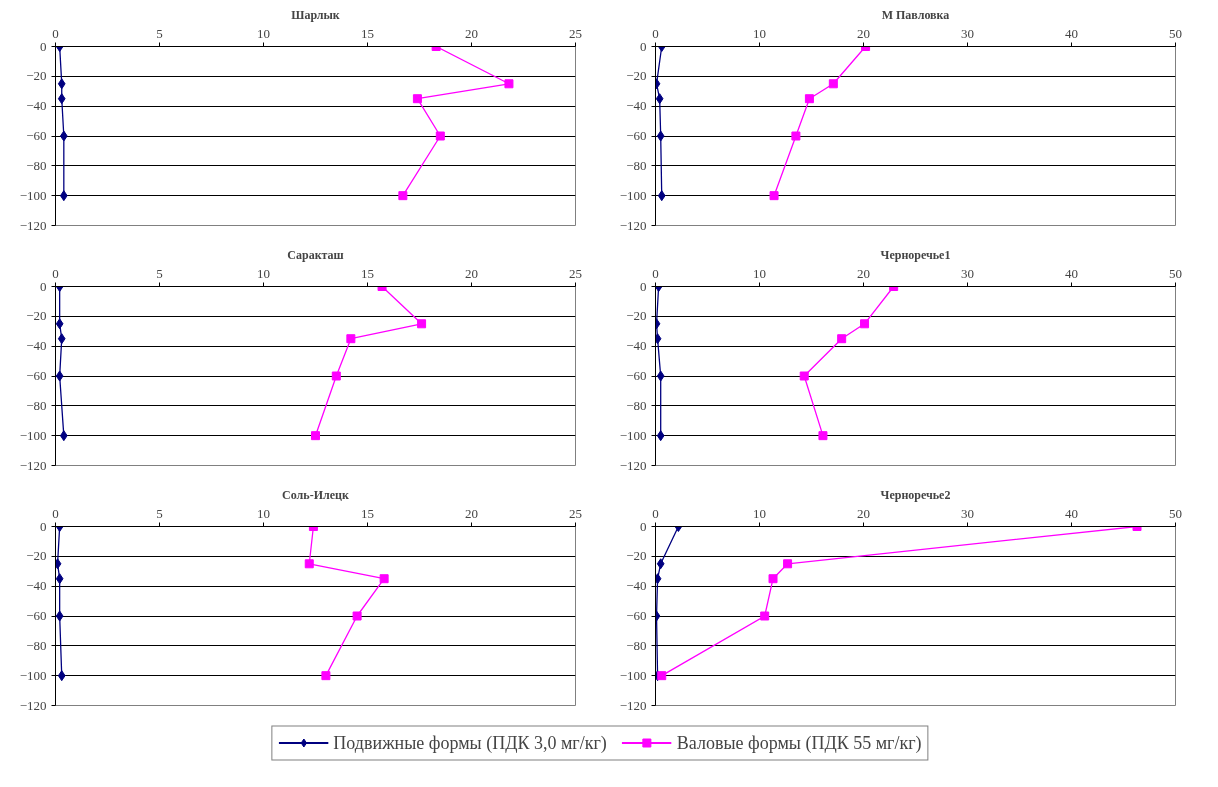 Image resolution: width=1218 pixels, height=787 pixels. I want to click on chart-title: М Павловка, so click(915, 14).